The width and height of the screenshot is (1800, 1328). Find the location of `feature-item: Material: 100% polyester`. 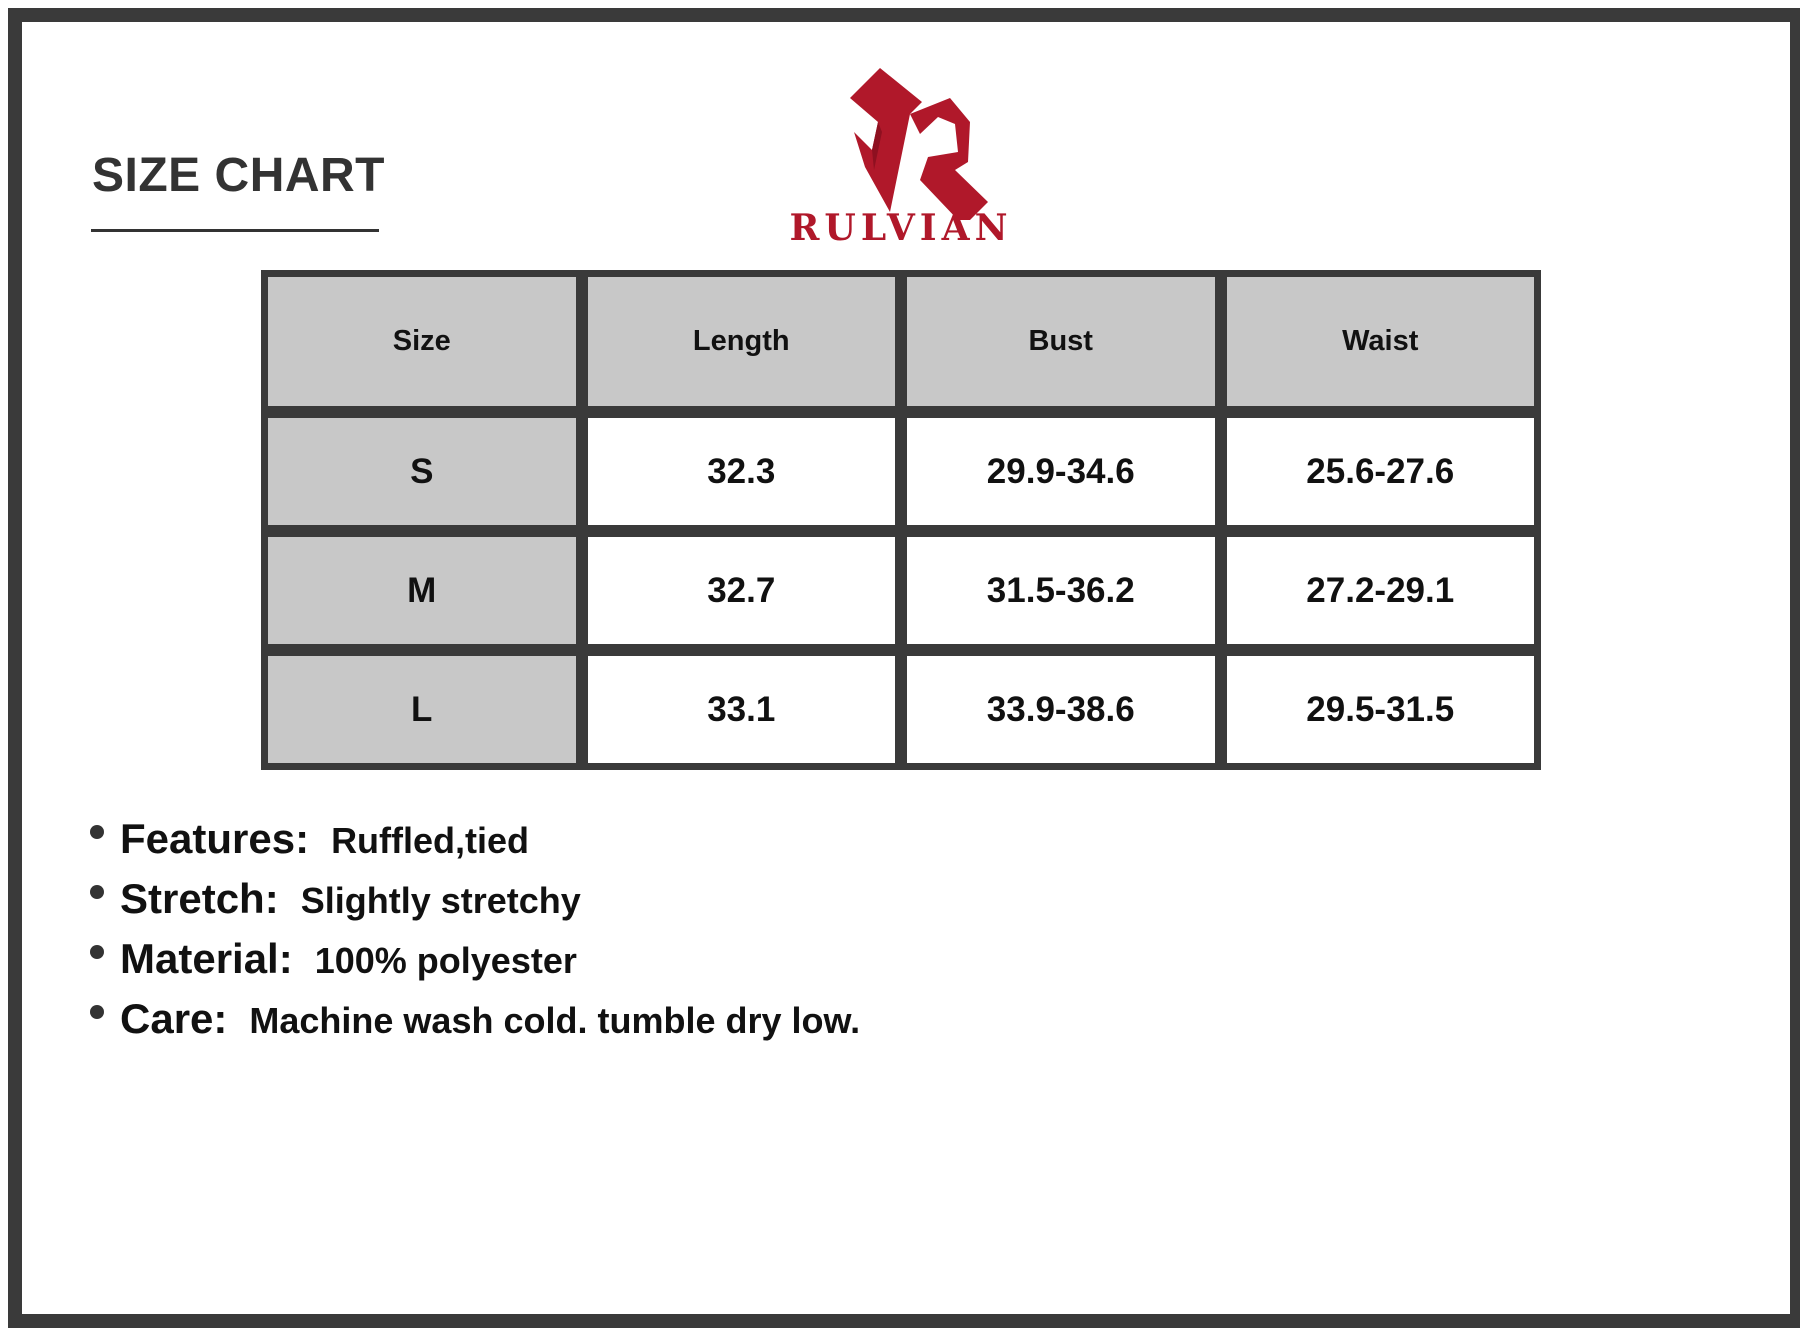

feature-item: Material: 100% polyester is located at coordinates (475, 965).